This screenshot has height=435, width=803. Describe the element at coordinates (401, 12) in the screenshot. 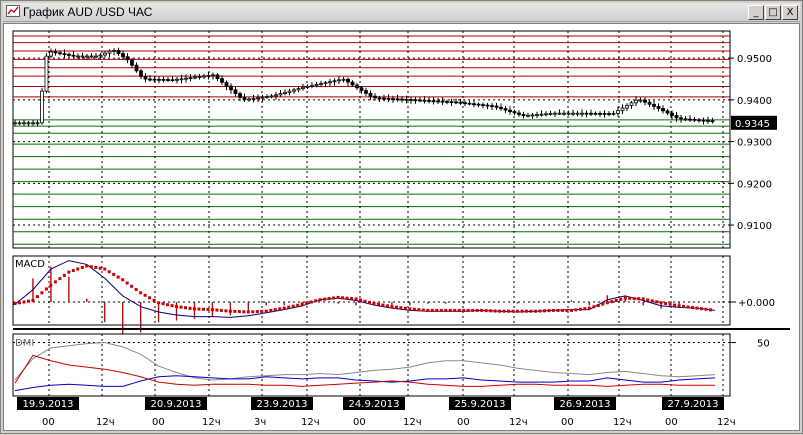

I see `title-bar: График AUD /USD ЧАС _ □ X` at that location.